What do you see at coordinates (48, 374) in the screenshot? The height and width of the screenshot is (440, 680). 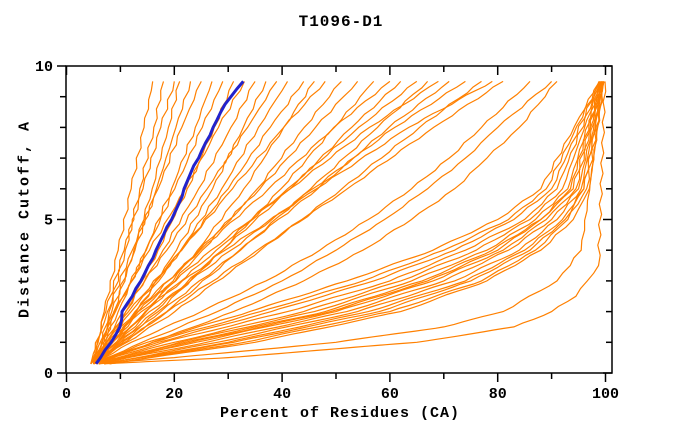 I see `y-tick-label: 0` at bounding box center [48, 374].